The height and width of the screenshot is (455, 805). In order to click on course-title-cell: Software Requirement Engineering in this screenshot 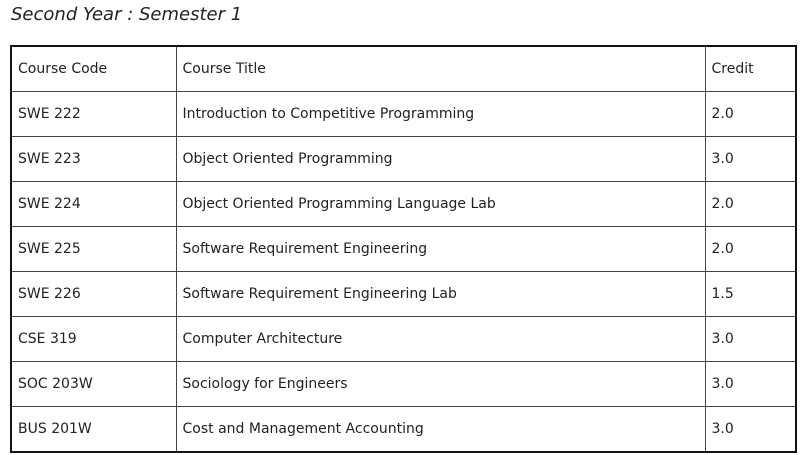, I will do `click(440, 249)`.